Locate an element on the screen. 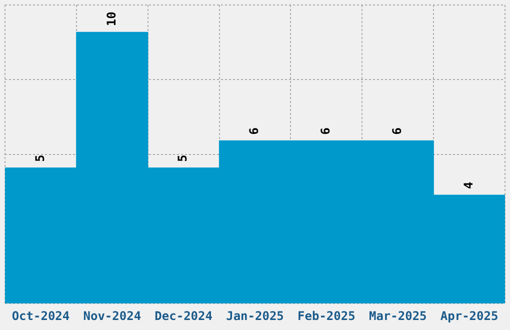  data-label: 4 is located at coordinates (468, 186).